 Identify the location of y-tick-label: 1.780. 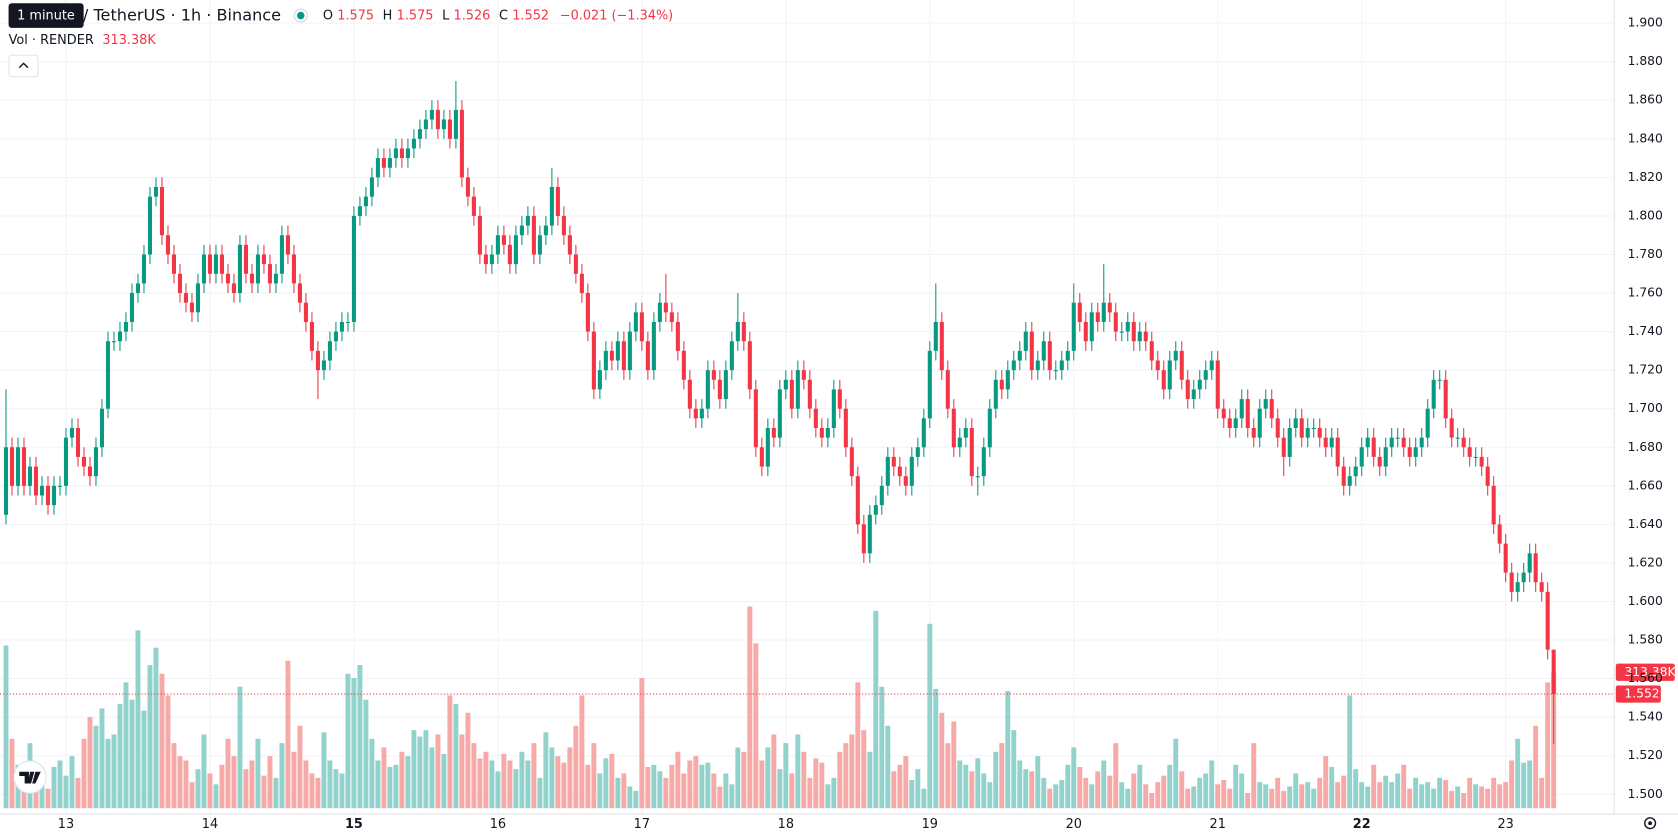
(1645, 254).